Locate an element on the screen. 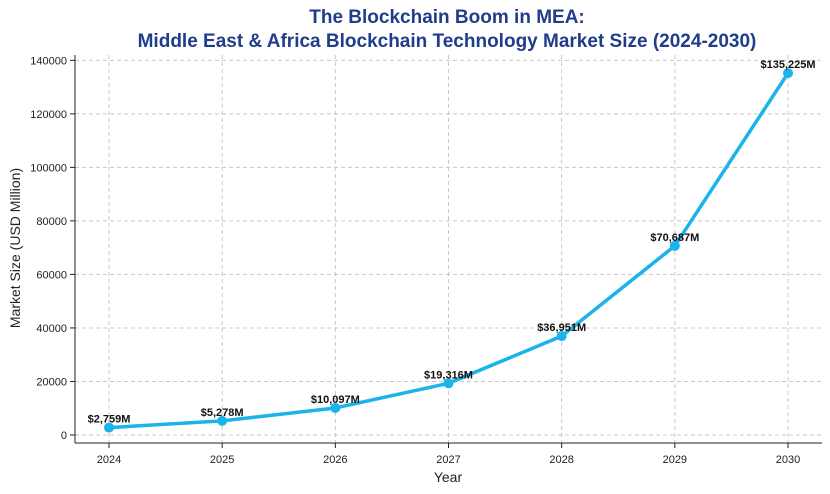  data-label: $2,759M is located at coordinates (109, 420).